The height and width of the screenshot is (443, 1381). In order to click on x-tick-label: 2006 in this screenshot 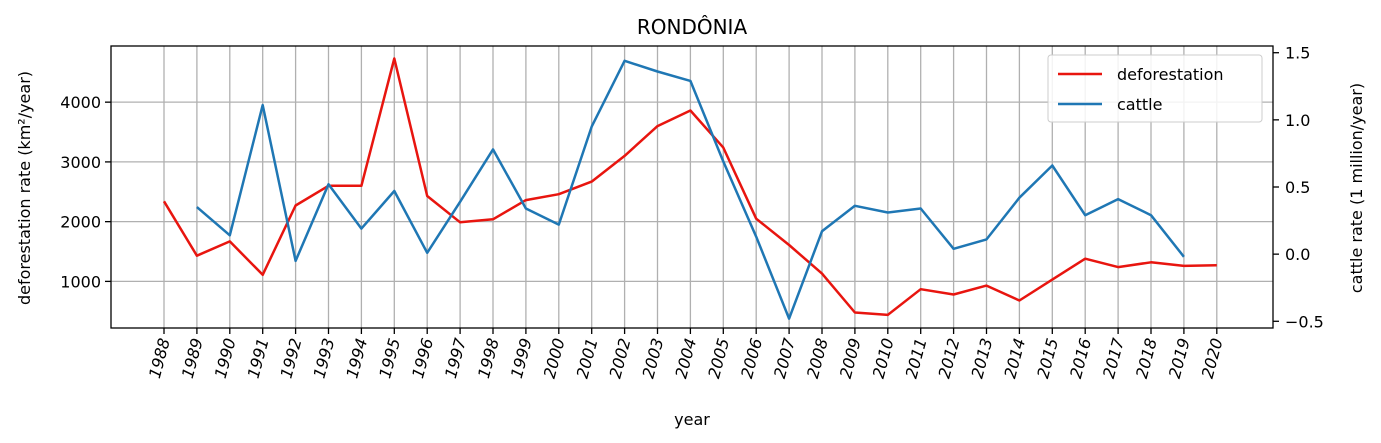, I will do `click(751, 358)`.